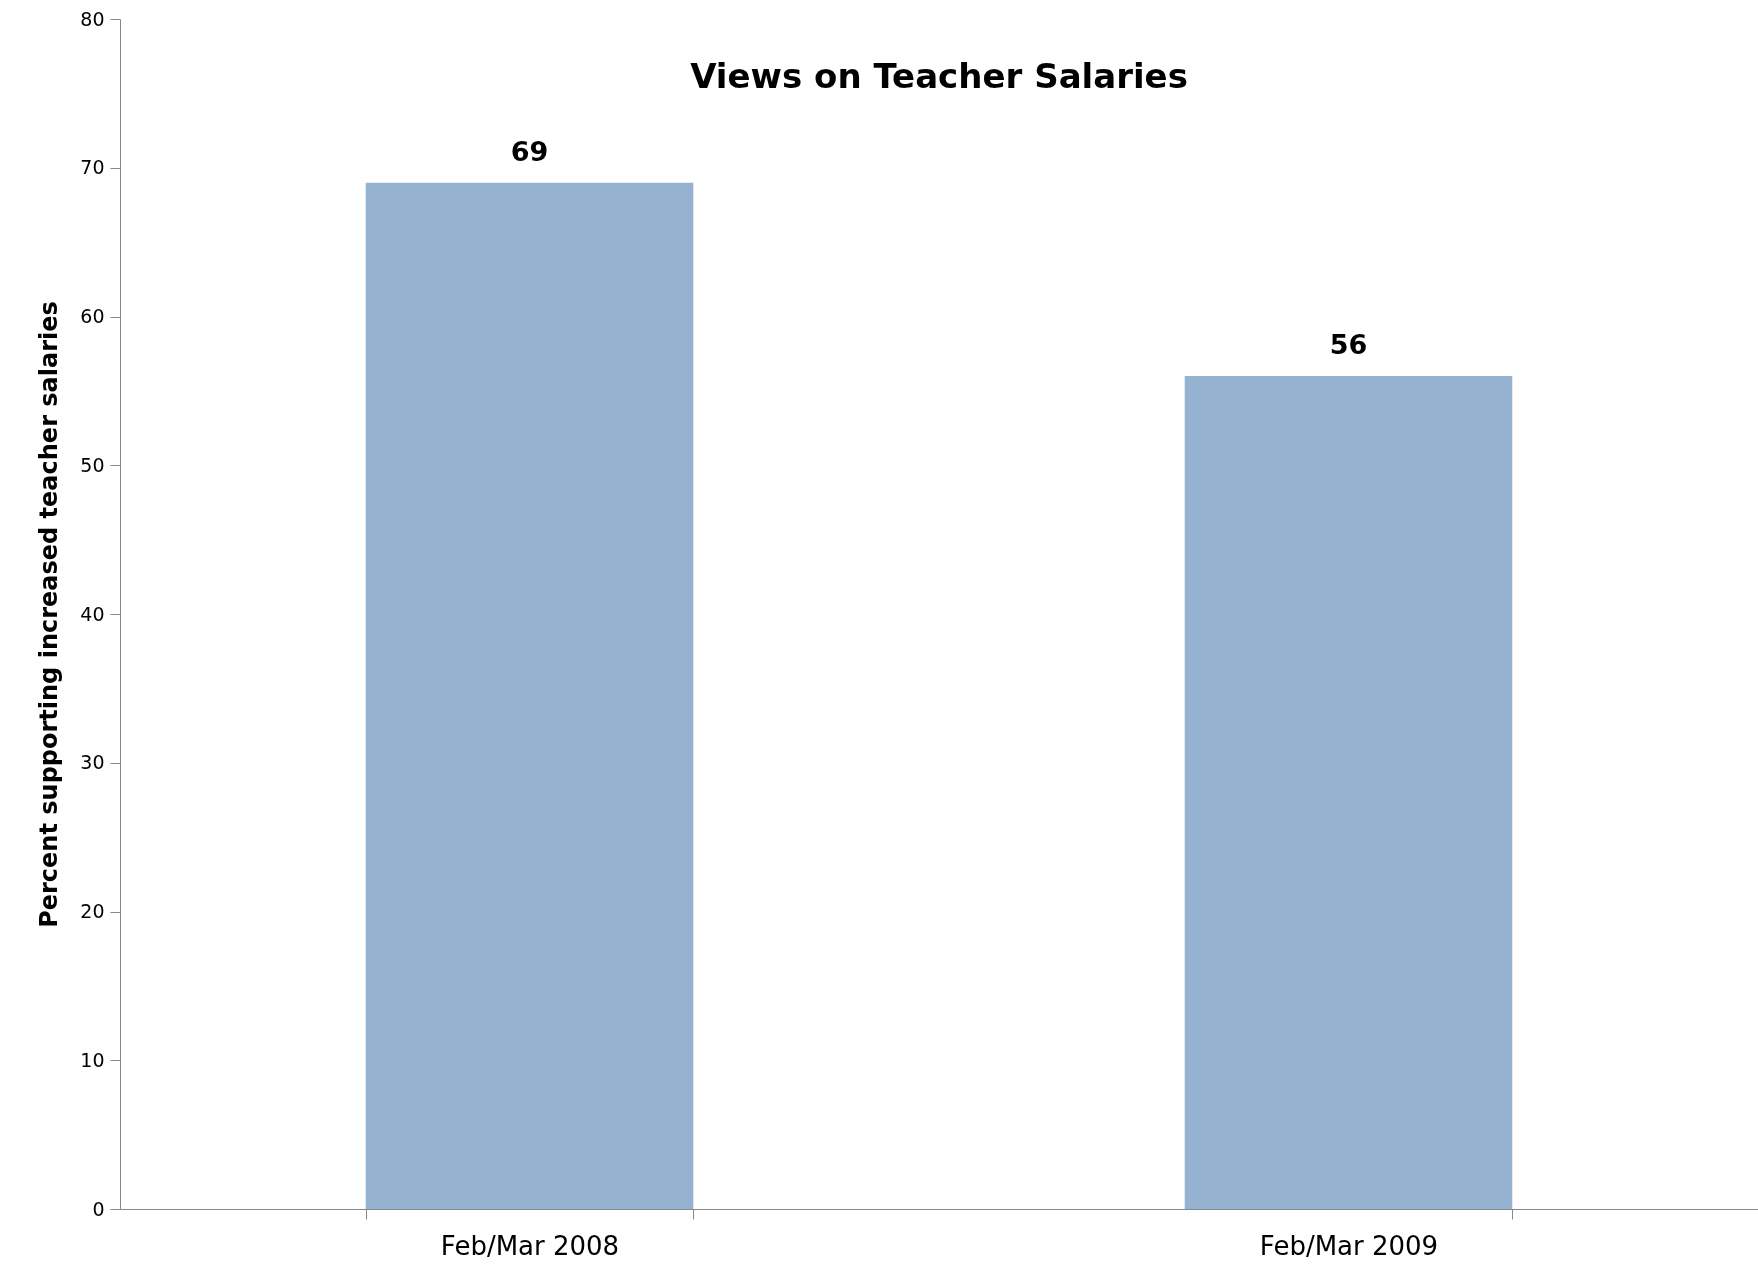 The image size is (1758, 1282). What do you see at coordinates (49, 614) in the screenshot?
I see `y-axis-title: Percent supporting increased teacher salaries` at bounding box center [49, 614].